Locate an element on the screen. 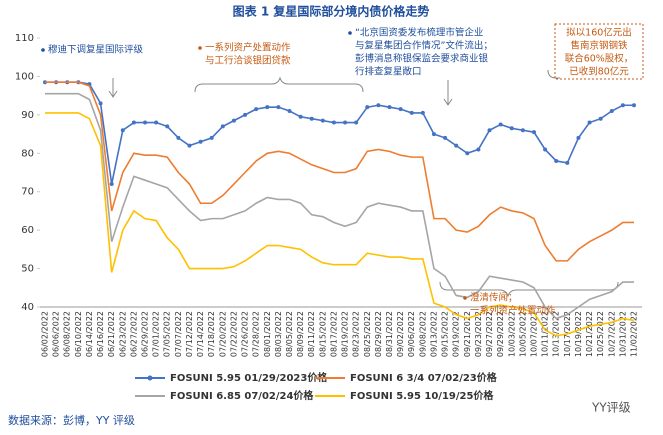 The width and height of the screenshot is (663, 435). x-tick-label: 06/08/2022 is located at coordinates (67, 334).